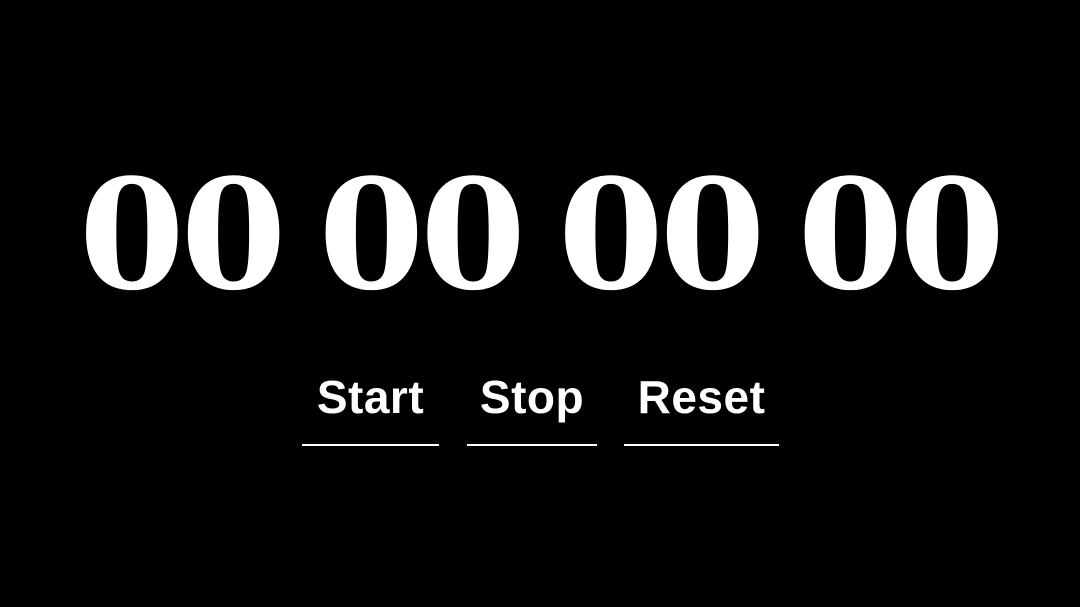  What do you see at coordinates (701, 407) in the screenshot?
I see `reset-button: Reset` at bounding box center [701, 407].